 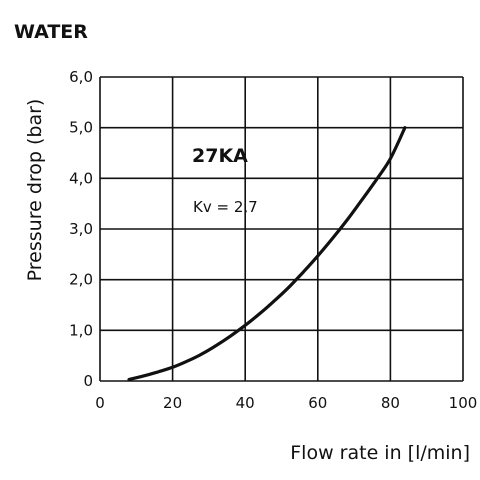 What do you see at coordinates (225, 207) in the screenshot?
I see `kv-label: Kv = 2,7` at bounding box center [225, 207].